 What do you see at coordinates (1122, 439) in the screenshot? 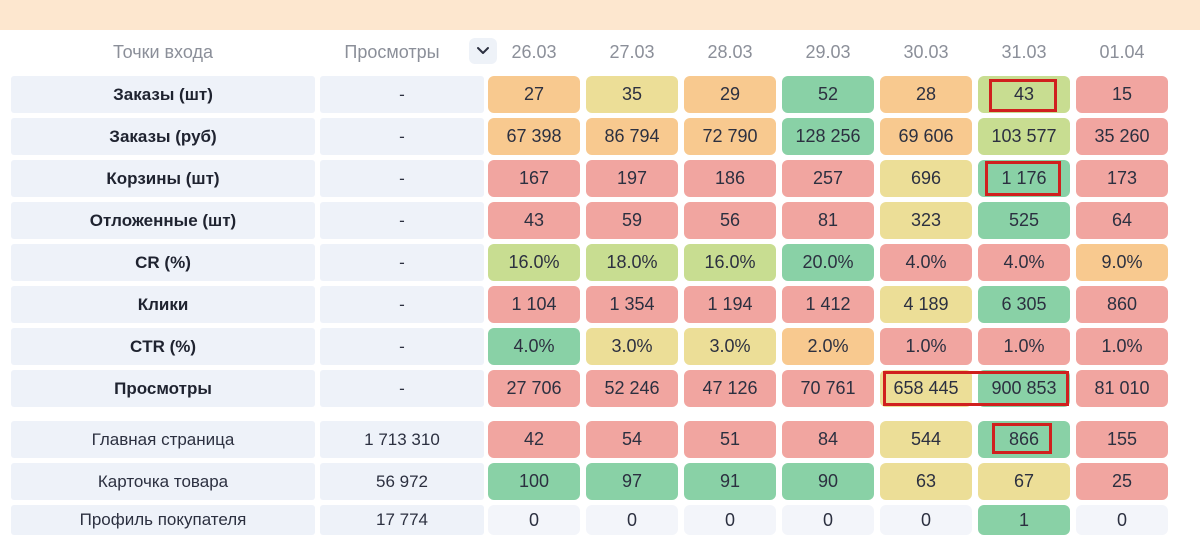
I see `value-cell: 155` at bounding box center [1122, 439].